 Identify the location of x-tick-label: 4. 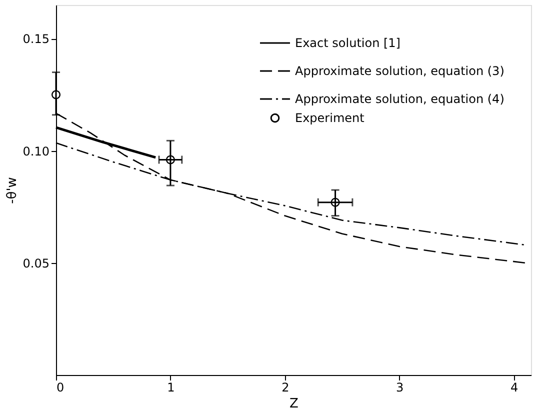
(514, 387).